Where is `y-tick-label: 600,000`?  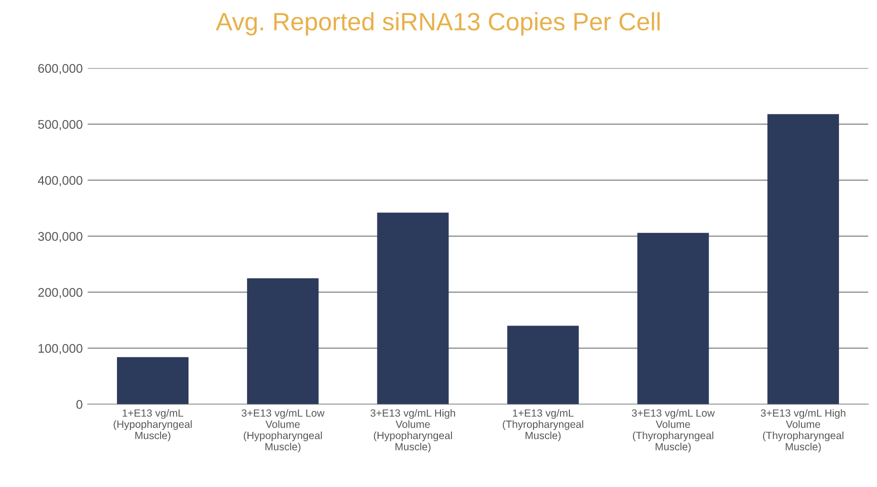 y-tick-label: 600,000 is located at coordinates (60, 69).